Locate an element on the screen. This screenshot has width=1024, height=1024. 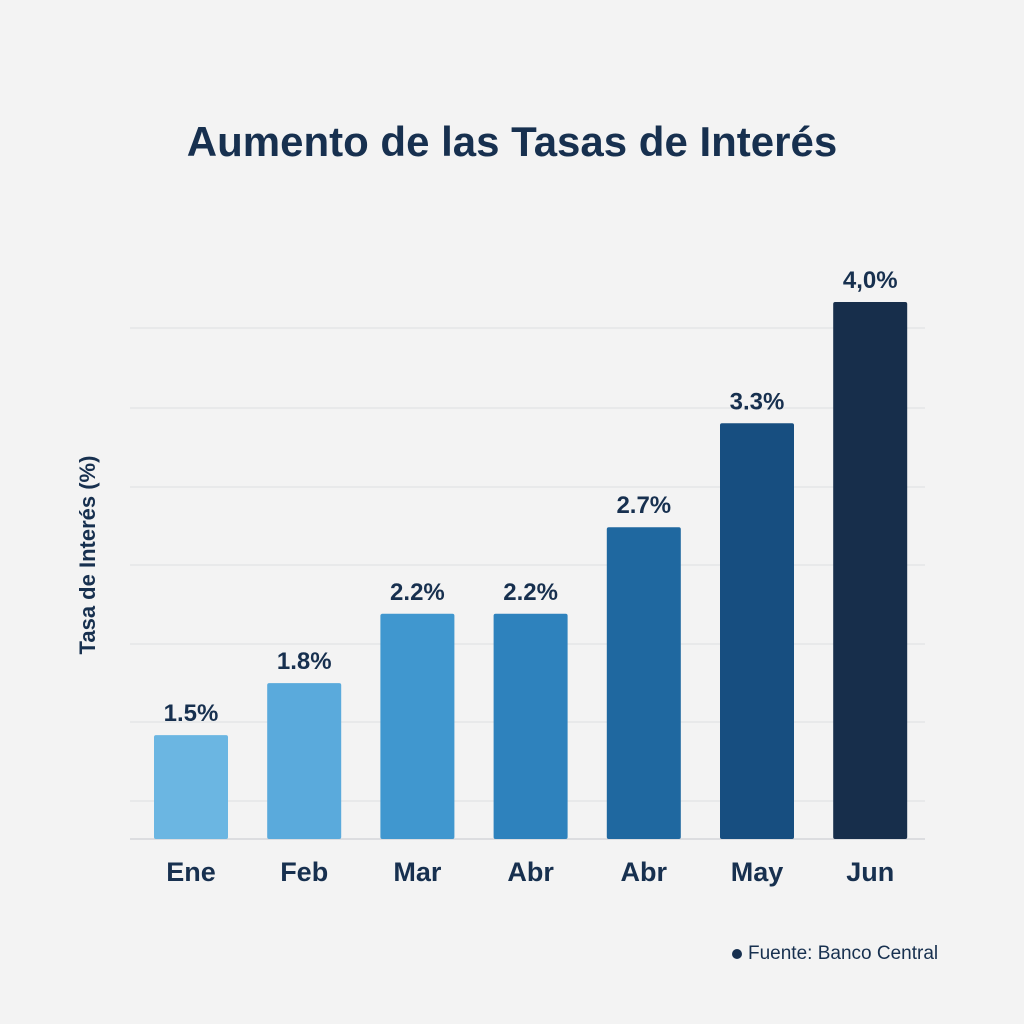
source-note: Fuente: Banco Central is located at coordinates (835, 954).